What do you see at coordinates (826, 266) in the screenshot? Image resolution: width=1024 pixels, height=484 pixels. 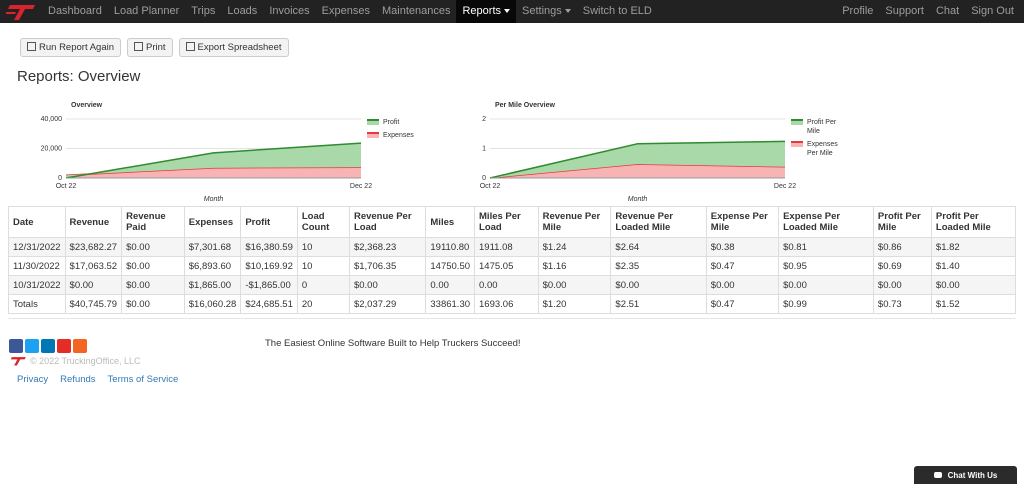 I see `table-cell: $0.95` at bounding box center [826, 266].